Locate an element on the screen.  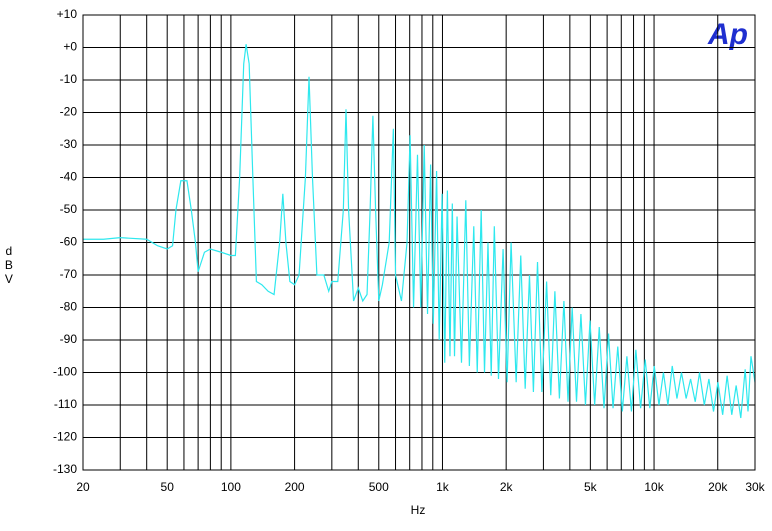
y-tick-label: +0 is located at coordinates (70, 47).